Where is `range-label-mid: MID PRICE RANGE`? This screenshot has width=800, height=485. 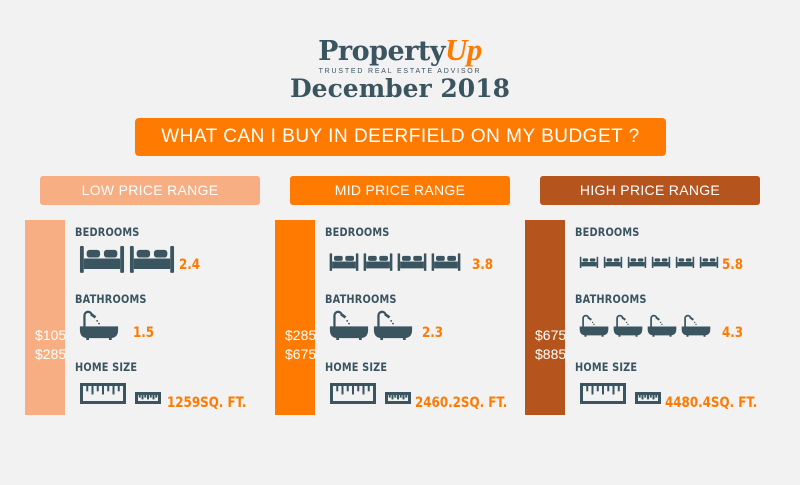
range-label-mid: MID PRICE RANGE is located at coordinates (400, 190).